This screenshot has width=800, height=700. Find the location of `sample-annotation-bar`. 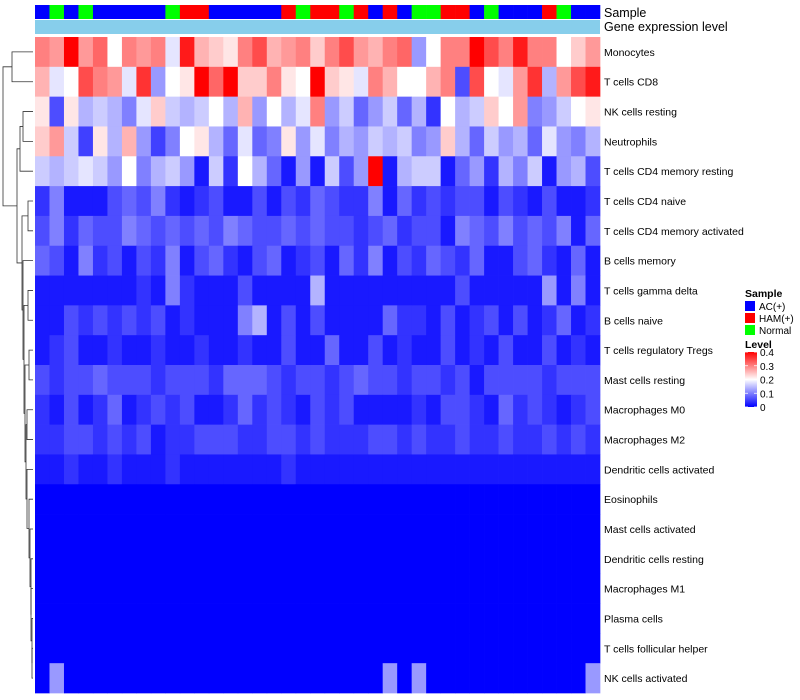

sample-annotation-bar is located at coordinates (318, 12).